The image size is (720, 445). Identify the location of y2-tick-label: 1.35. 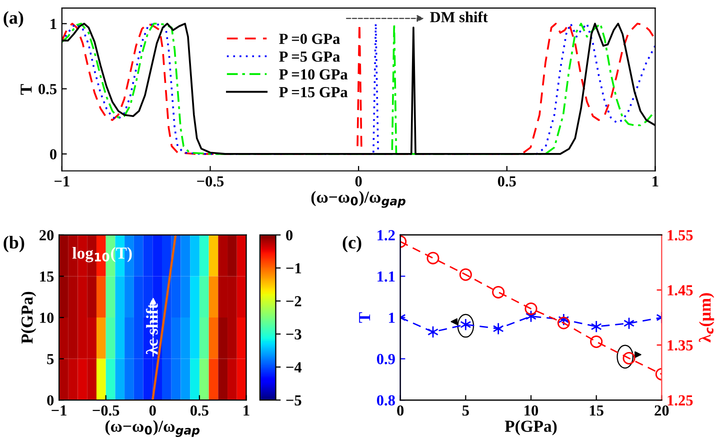
(680, 345).